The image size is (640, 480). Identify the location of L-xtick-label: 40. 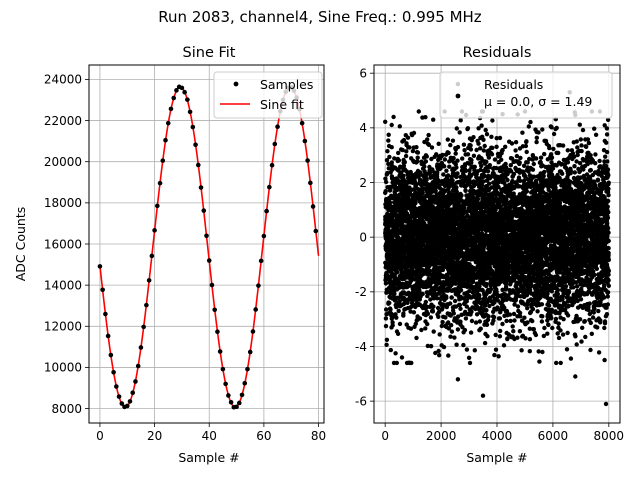
(209, 436).